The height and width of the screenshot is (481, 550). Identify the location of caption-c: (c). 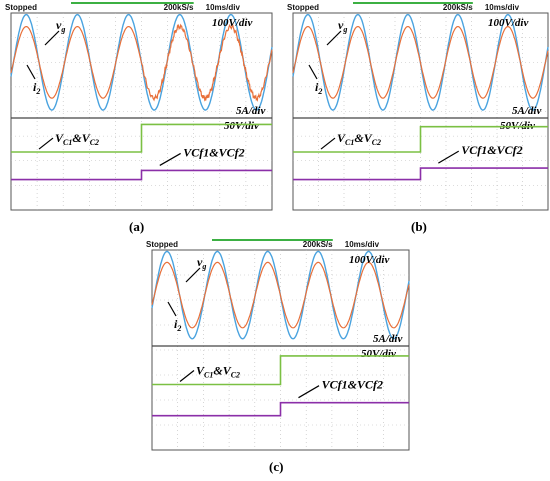
(276, 466).